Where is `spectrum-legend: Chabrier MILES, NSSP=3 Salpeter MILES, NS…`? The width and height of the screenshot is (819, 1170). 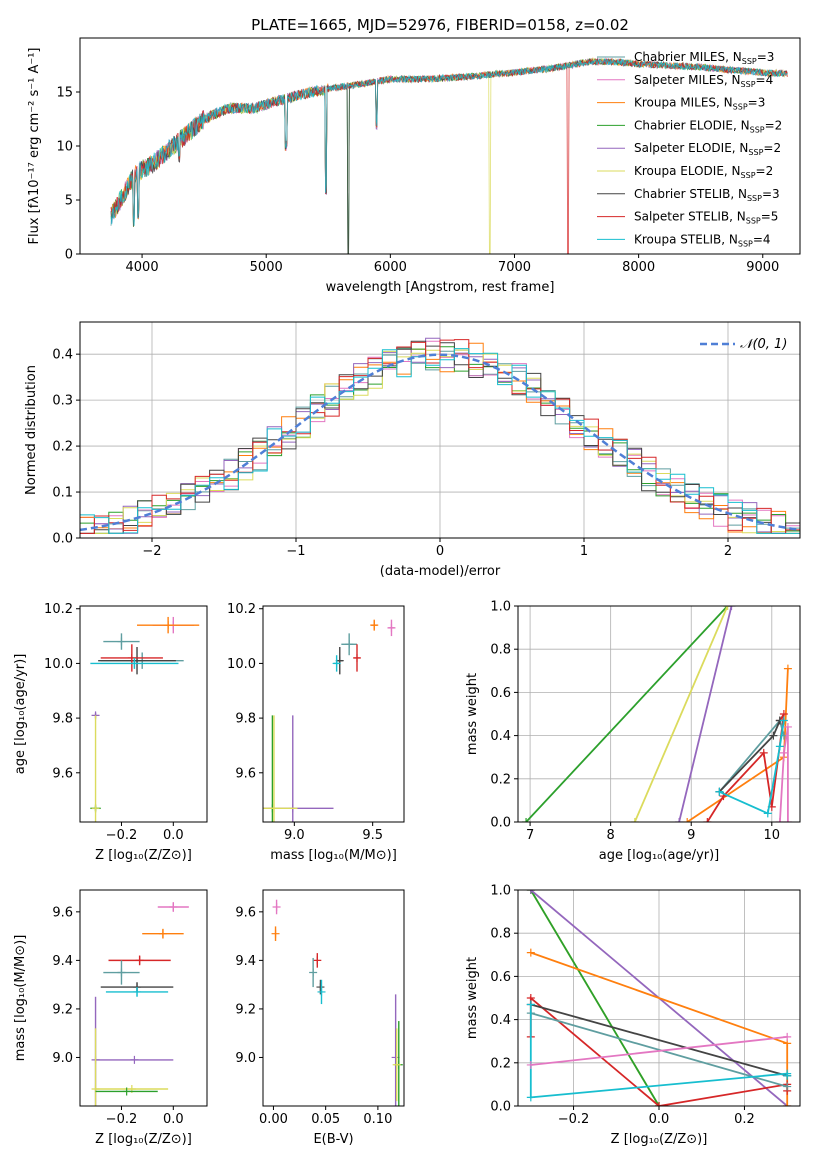
spectrum-legend: Chabrier MILES, NSSP=3 Salpeter MILES, NS… is located at coordinates (689, 149).